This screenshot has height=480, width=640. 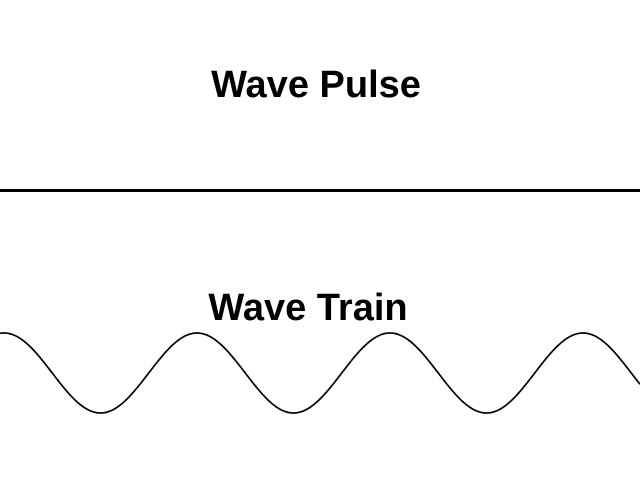 What do you see at coordinates (316, 85) in the screenshot?
I see `wave-pulse-title: Wave Pulse` at bounding box center [316, 85].